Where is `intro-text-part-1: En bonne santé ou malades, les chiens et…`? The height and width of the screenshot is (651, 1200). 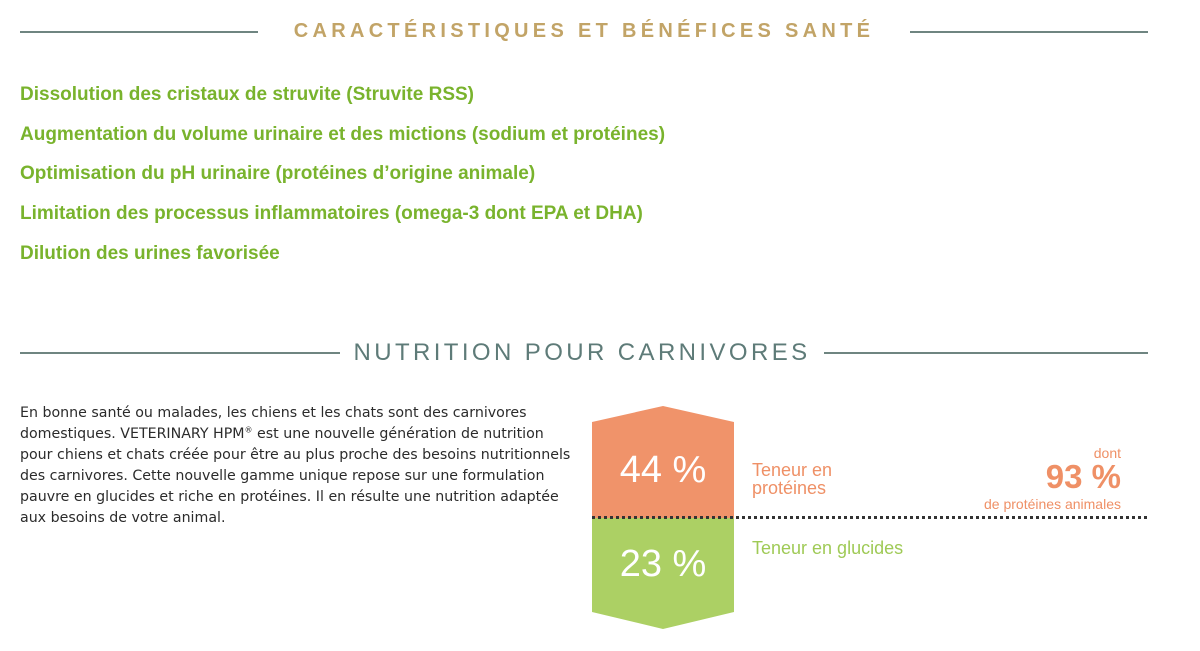
intro-text-part-1: En bonne santé ou malades, les chiens et… is located at coordinates (273, 423).